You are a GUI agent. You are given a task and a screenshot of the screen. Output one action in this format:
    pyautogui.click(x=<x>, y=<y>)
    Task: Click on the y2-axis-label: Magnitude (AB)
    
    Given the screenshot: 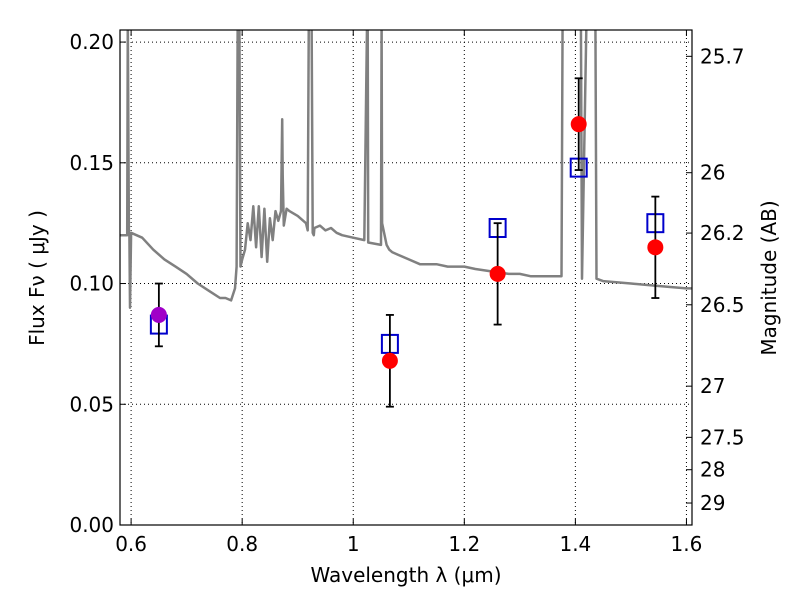 What is the action you would take?
    pyautogui.click(x=769, y=277)
    